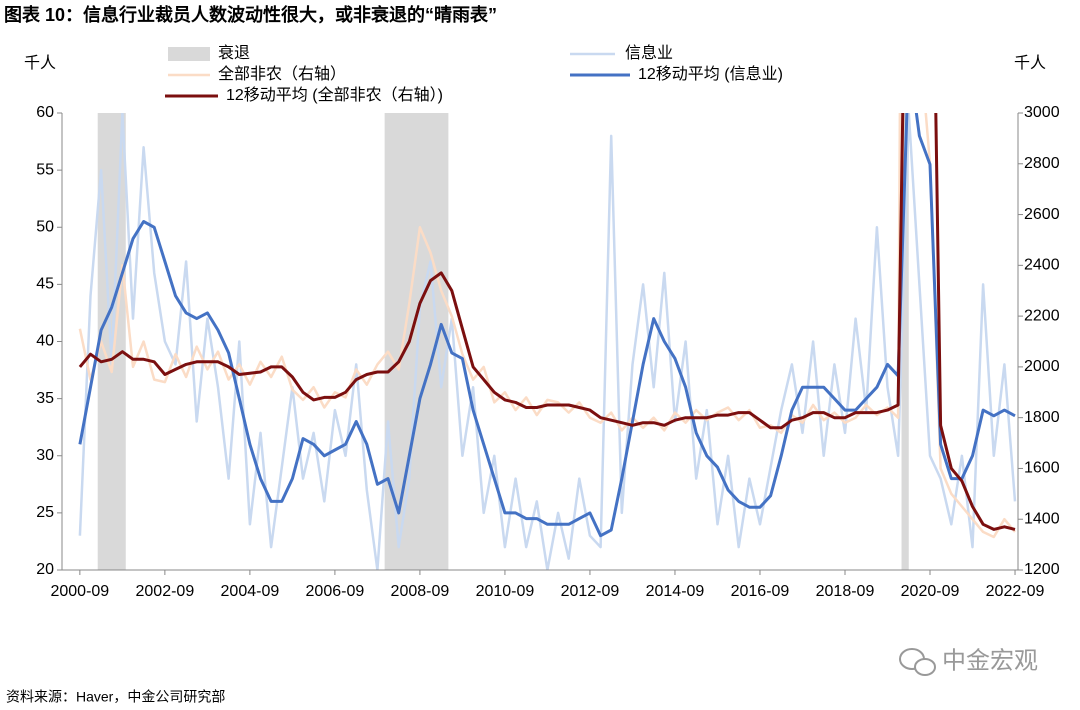  What do you see at coordinates (189, 54) in the screenshot?
I see `legend-swatch` at bounding box center [189, 54].